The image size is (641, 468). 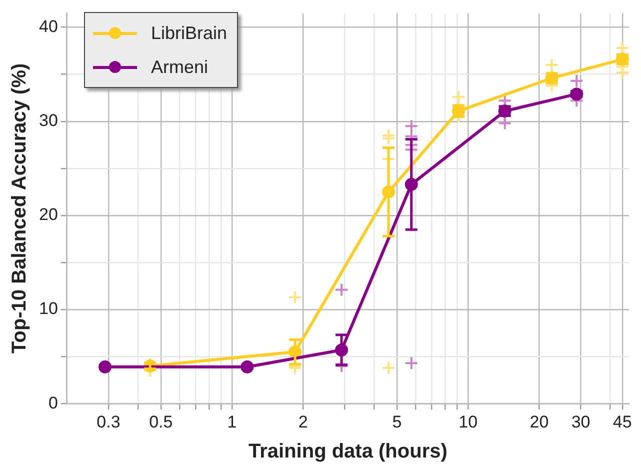 I want to click on y-tick-label: 20, so click(x=48, y=214).